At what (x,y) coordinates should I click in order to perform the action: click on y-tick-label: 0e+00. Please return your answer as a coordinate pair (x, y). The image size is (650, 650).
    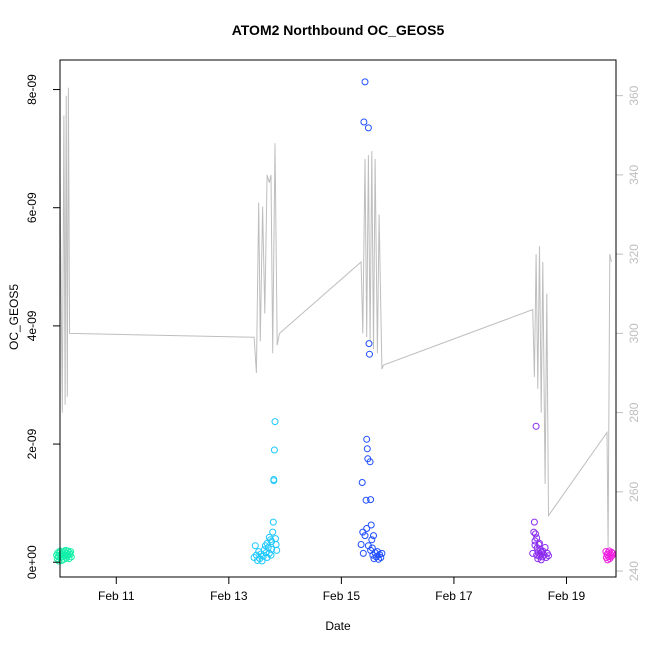
    Looking at the image, I should click on (32, 562).